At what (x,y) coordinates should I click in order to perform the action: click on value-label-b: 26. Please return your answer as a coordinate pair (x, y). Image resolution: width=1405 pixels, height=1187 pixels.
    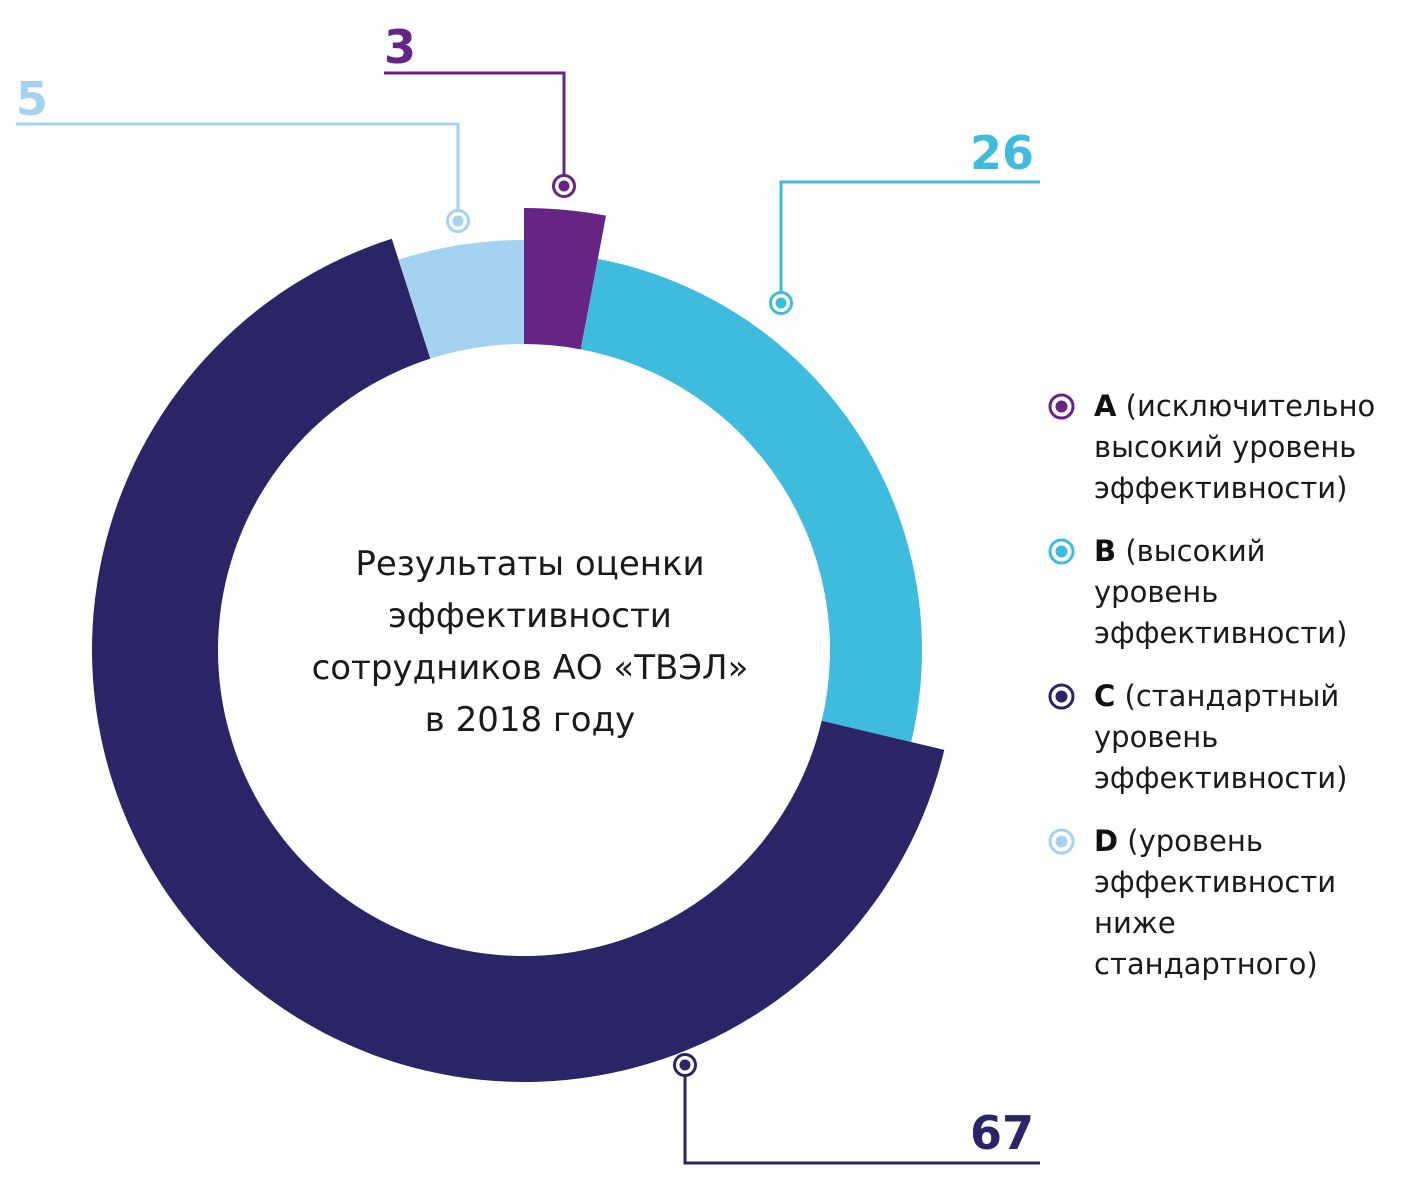
    Looking at the image, I should click on (1002, 153).